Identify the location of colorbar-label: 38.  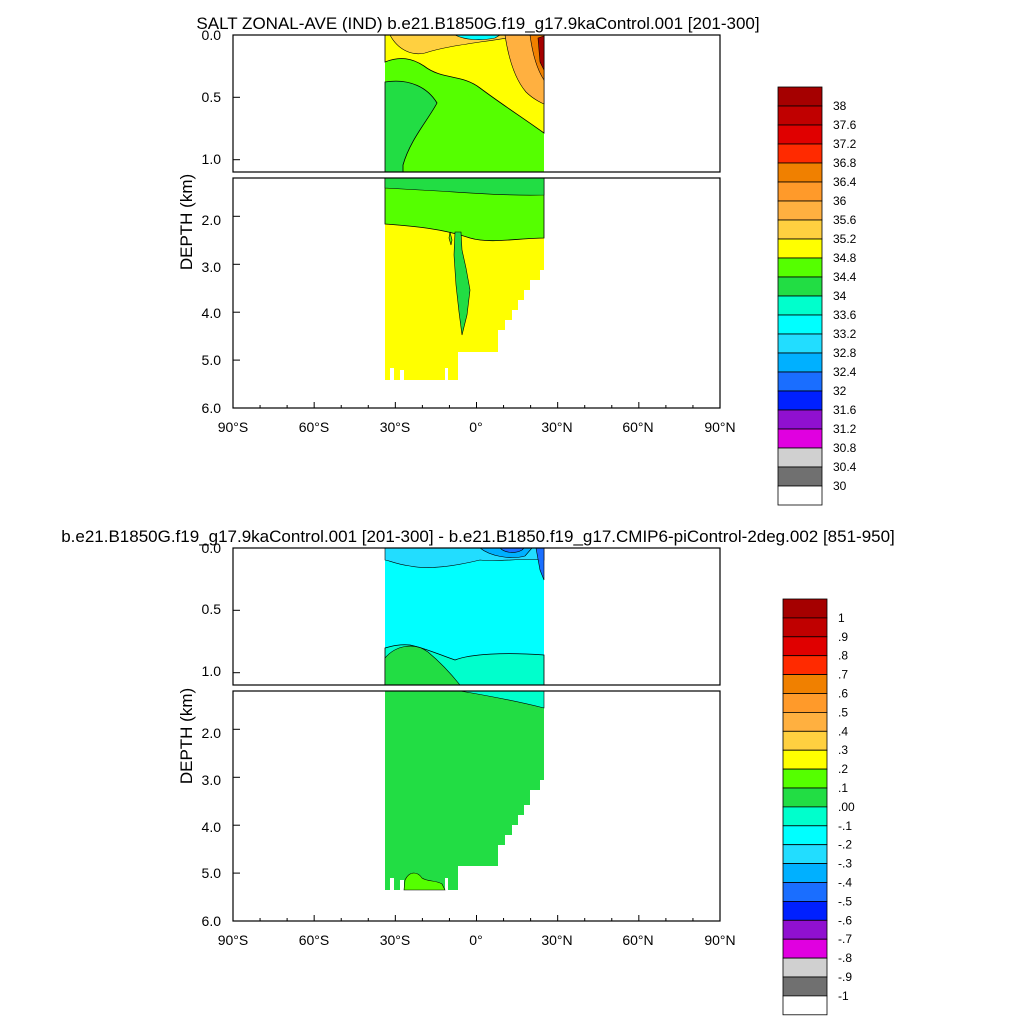
(840, 106).